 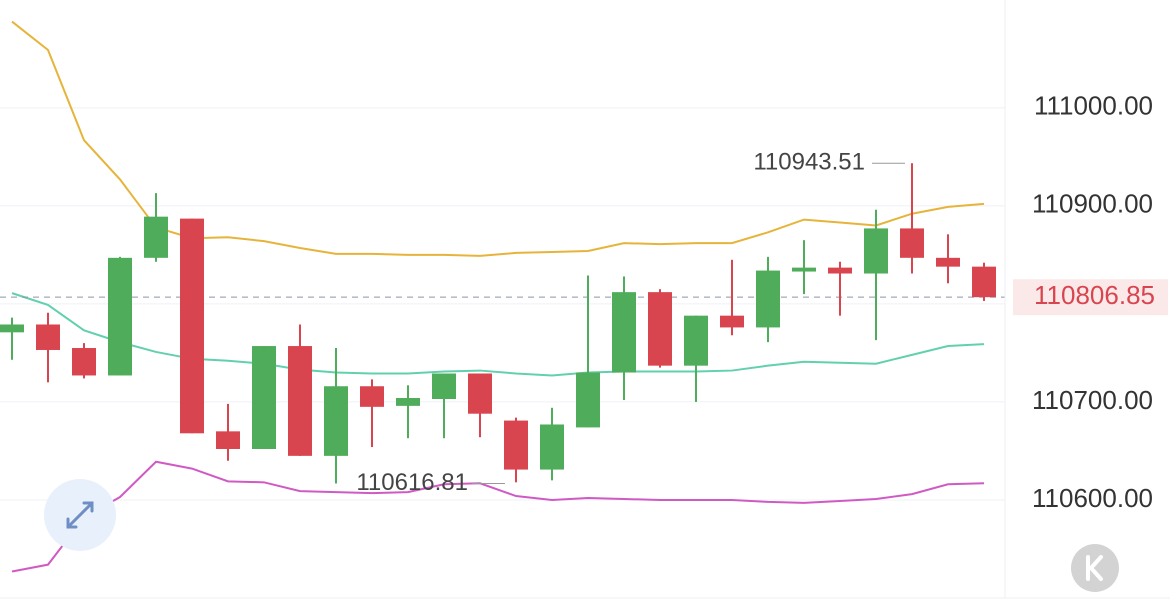 What do you see at coordinates (1092, 204) in the screenshot?
I see `y-tick-label: 110900.00` at bounding box center [1092, 204].